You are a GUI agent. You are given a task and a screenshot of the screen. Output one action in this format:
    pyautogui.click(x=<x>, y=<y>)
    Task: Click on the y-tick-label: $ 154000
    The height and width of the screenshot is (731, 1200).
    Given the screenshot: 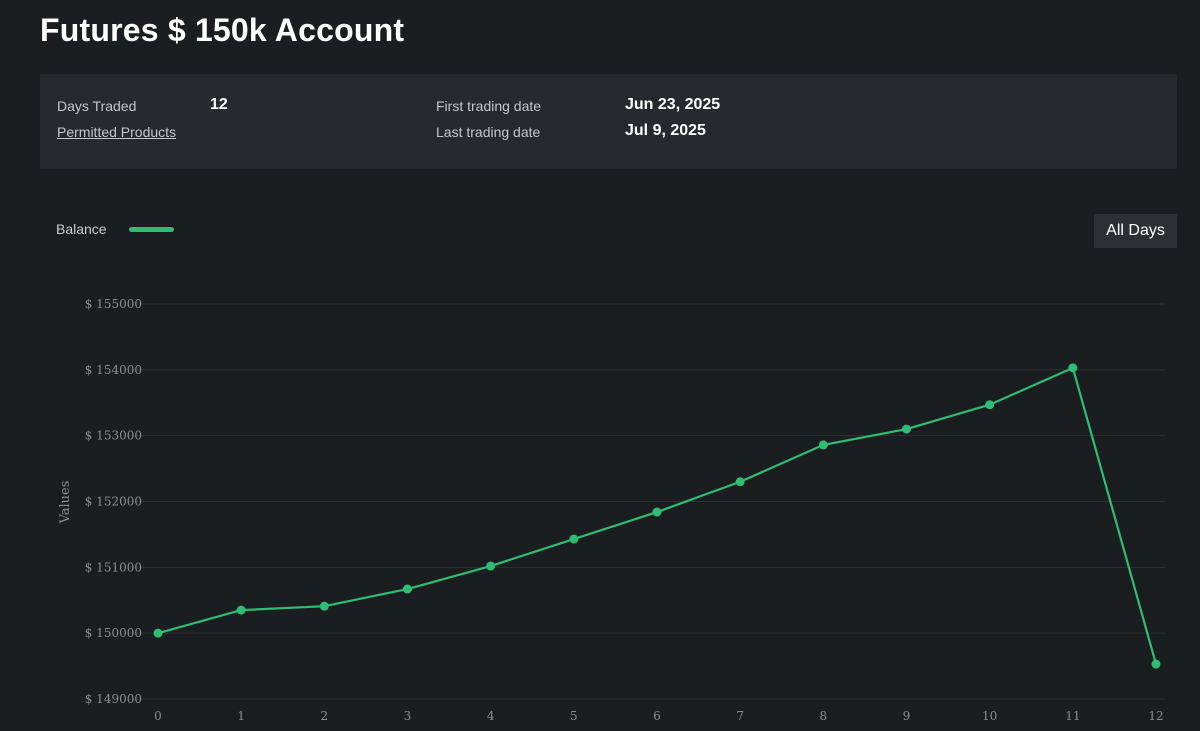 What is the action you would take?
    pyautogui.click(x=113, y=370)
    